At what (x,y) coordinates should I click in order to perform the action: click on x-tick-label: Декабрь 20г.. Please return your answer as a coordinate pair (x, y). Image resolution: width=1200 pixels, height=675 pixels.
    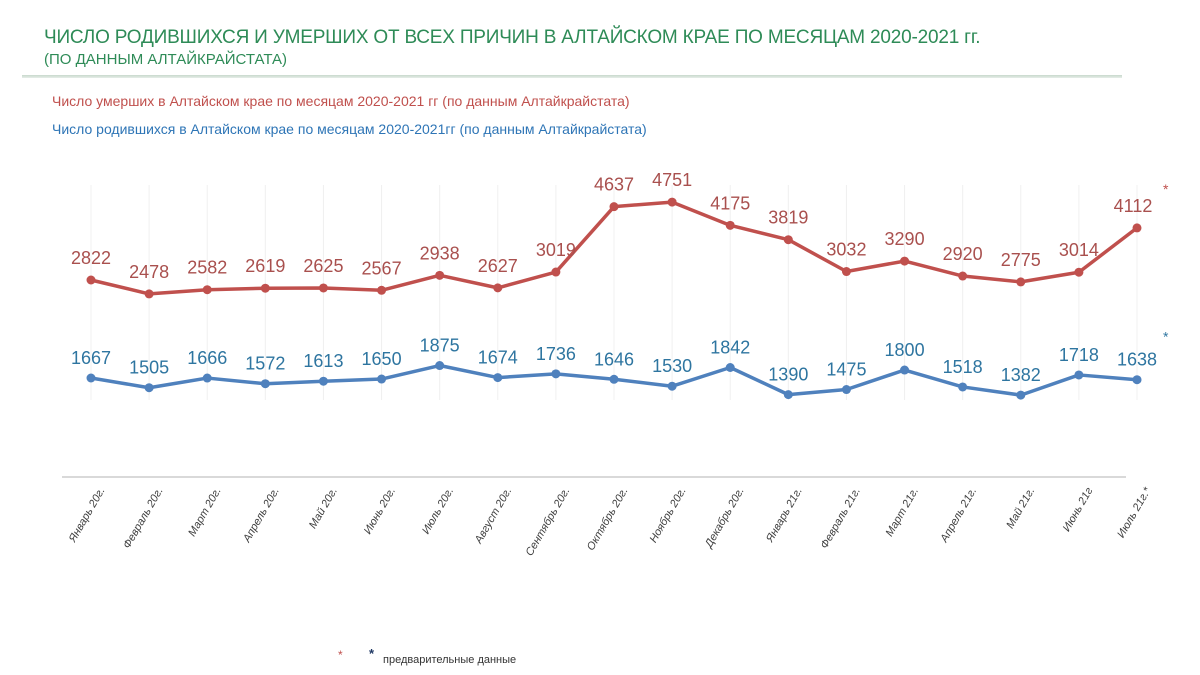
    Looking at the image, I should click on (724, 519).